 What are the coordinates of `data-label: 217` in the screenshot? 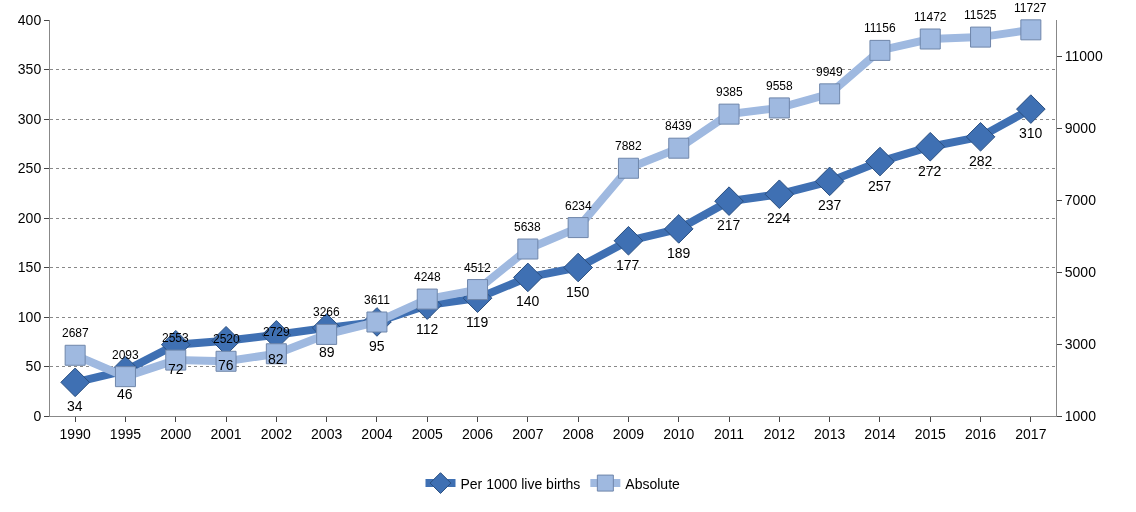 It's located at (729, 225).